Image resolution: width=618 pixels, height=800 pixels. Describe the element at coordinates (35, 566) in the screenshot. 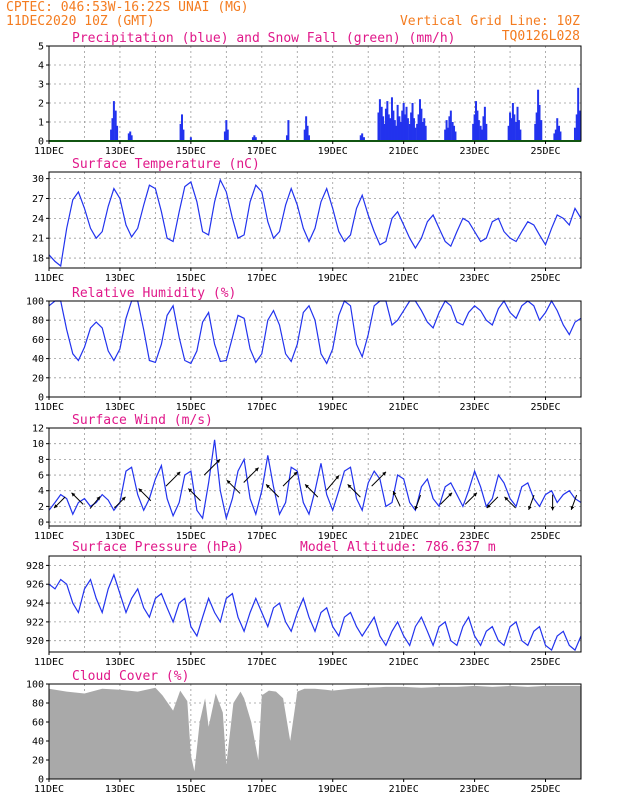

I see `pressure-ytick-label: 928` at that location.